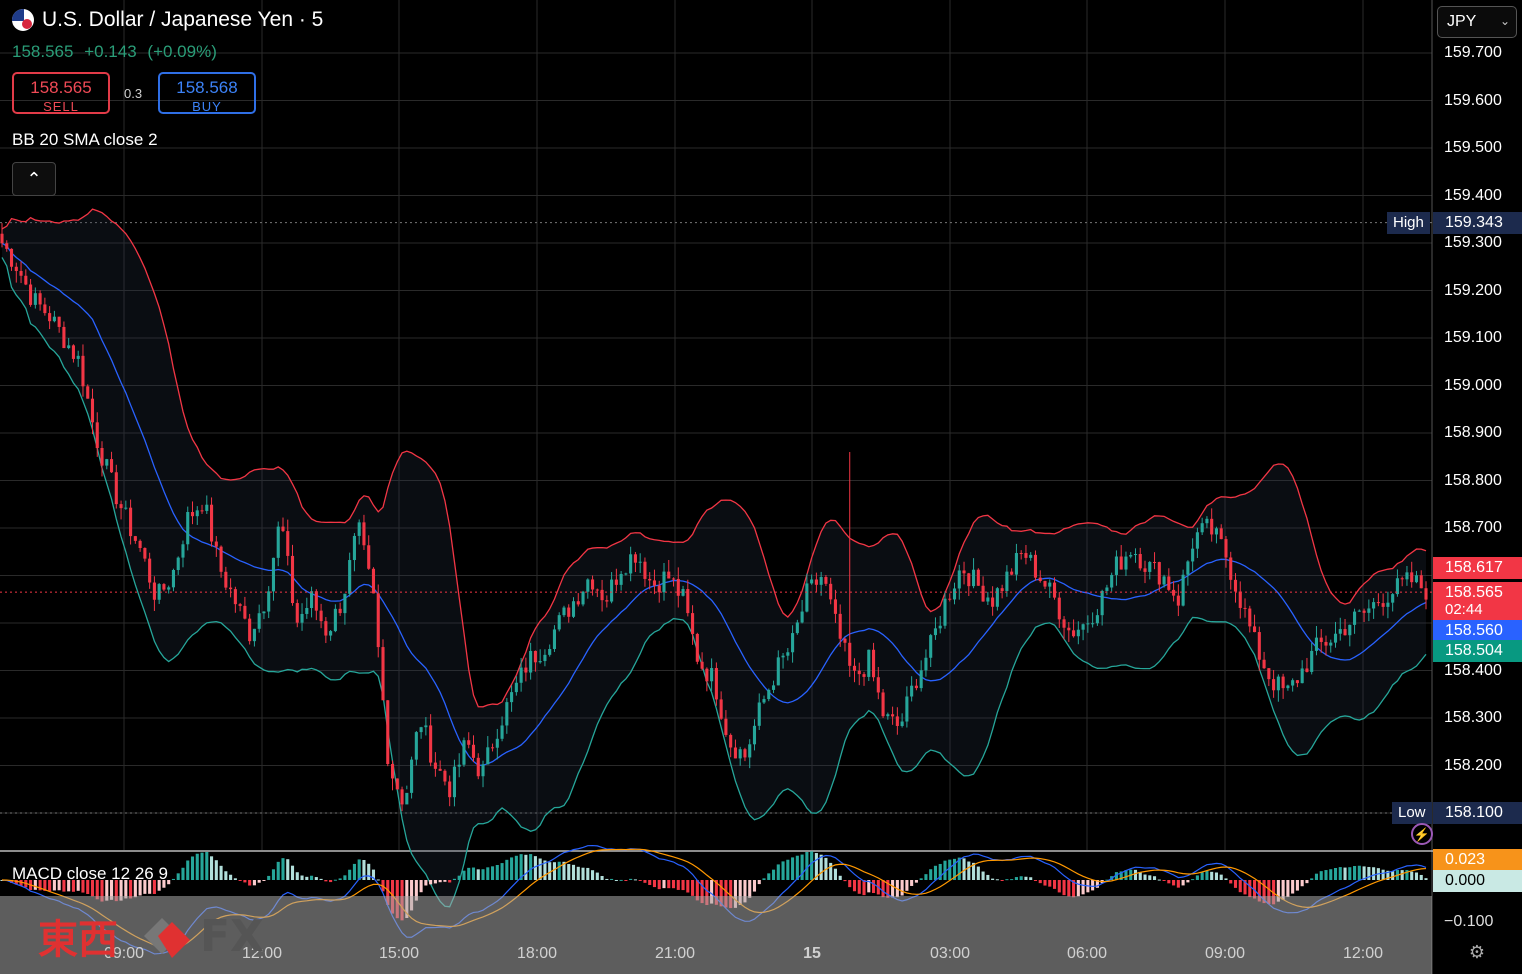  I want to click on currency-selector: JPY ⌄, so click(1477, 22).